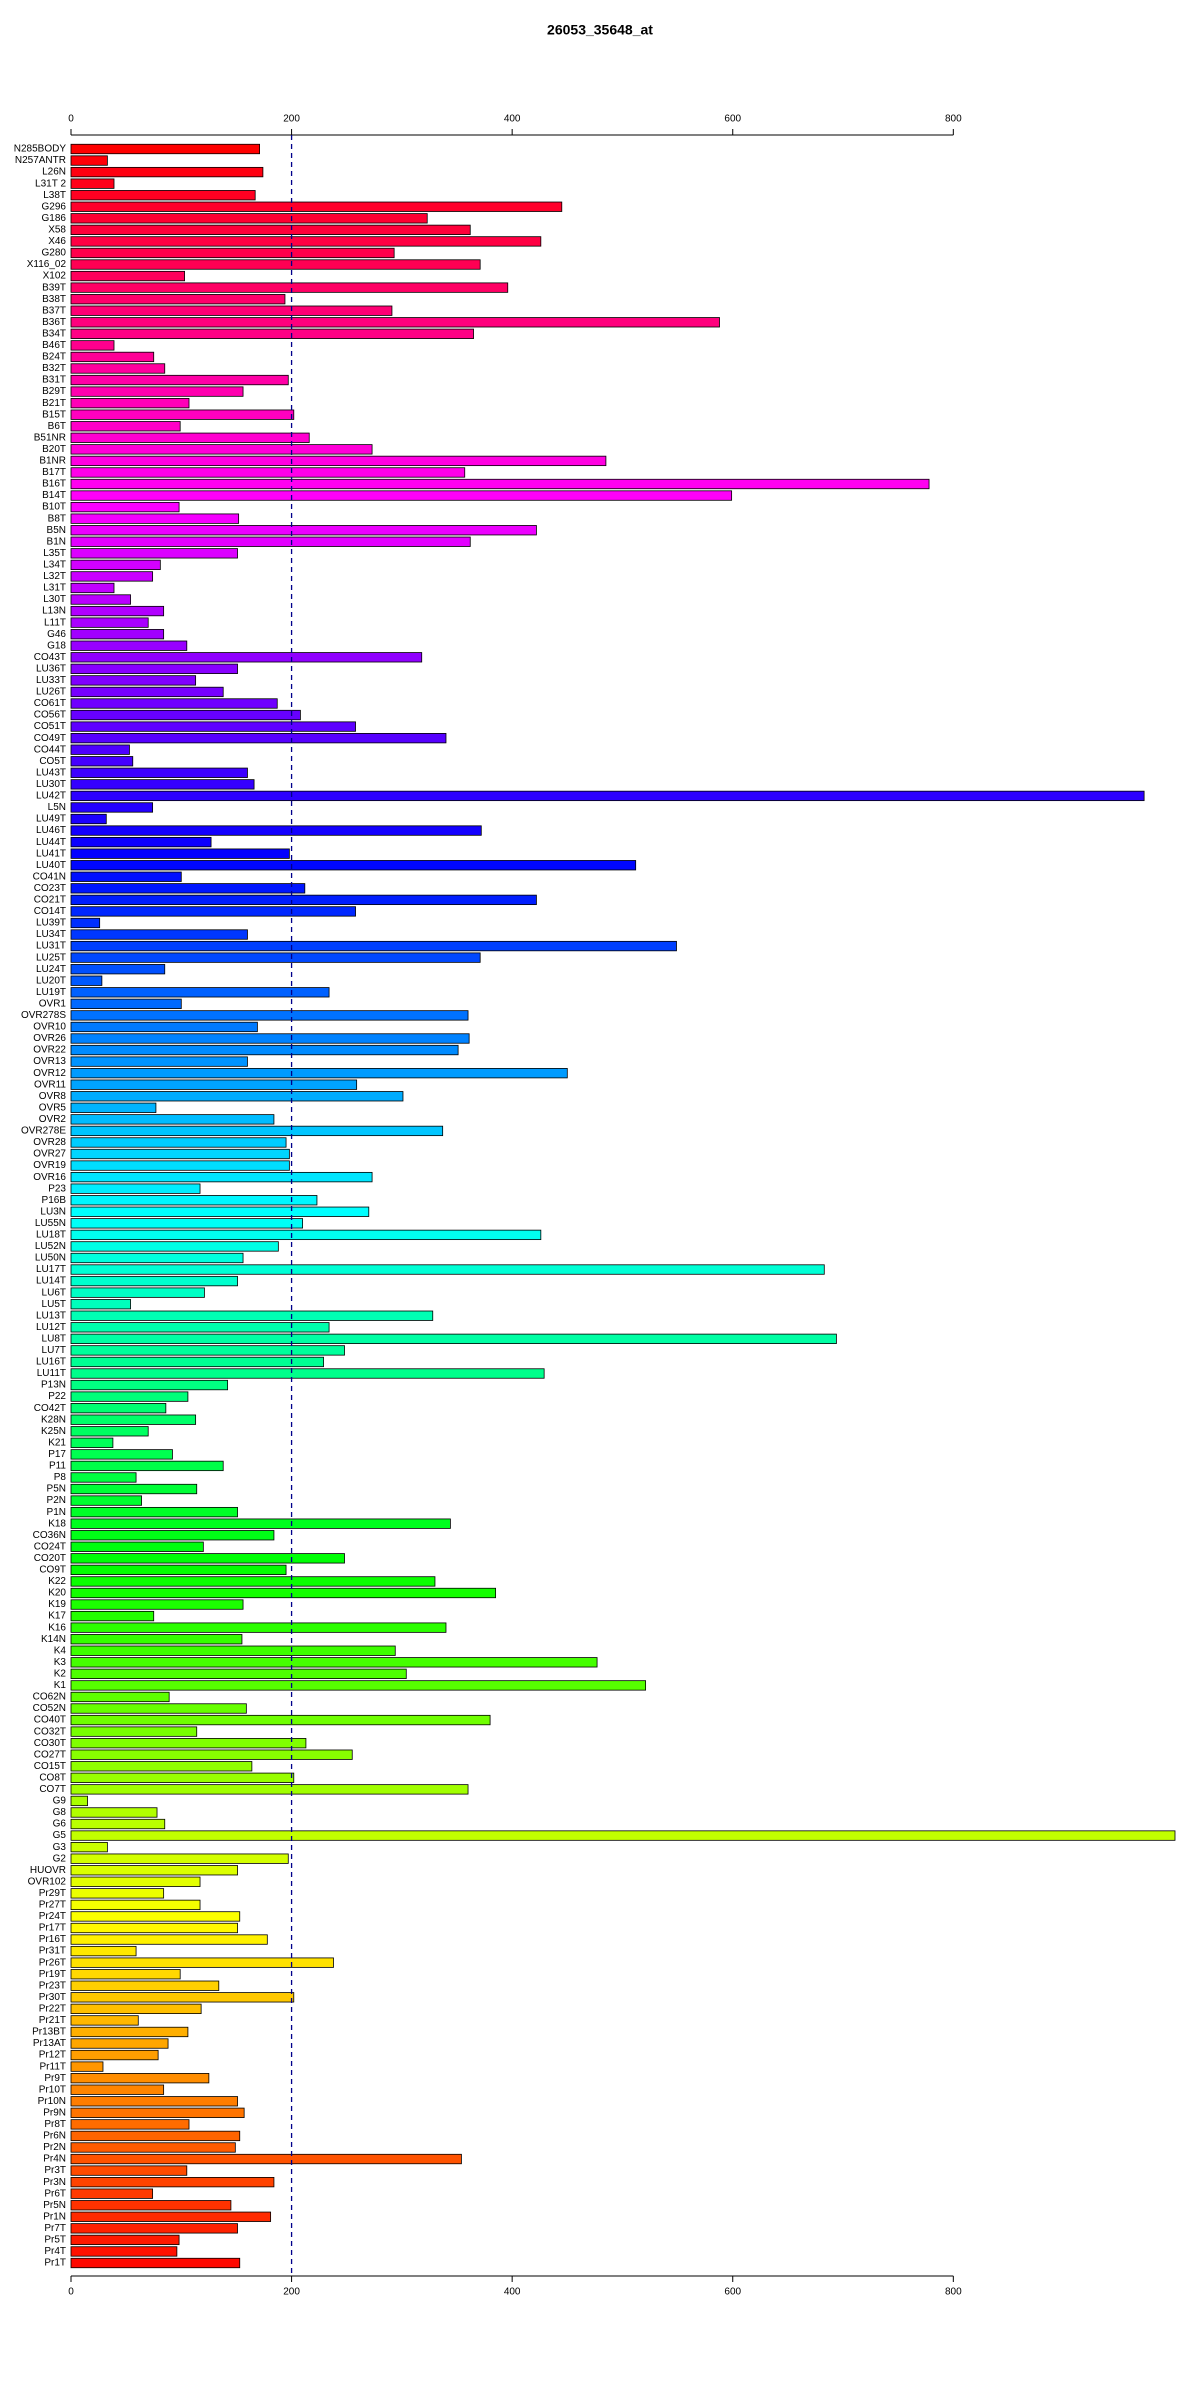  I want to click on x-tick-label: 400, so click(512, 2292).